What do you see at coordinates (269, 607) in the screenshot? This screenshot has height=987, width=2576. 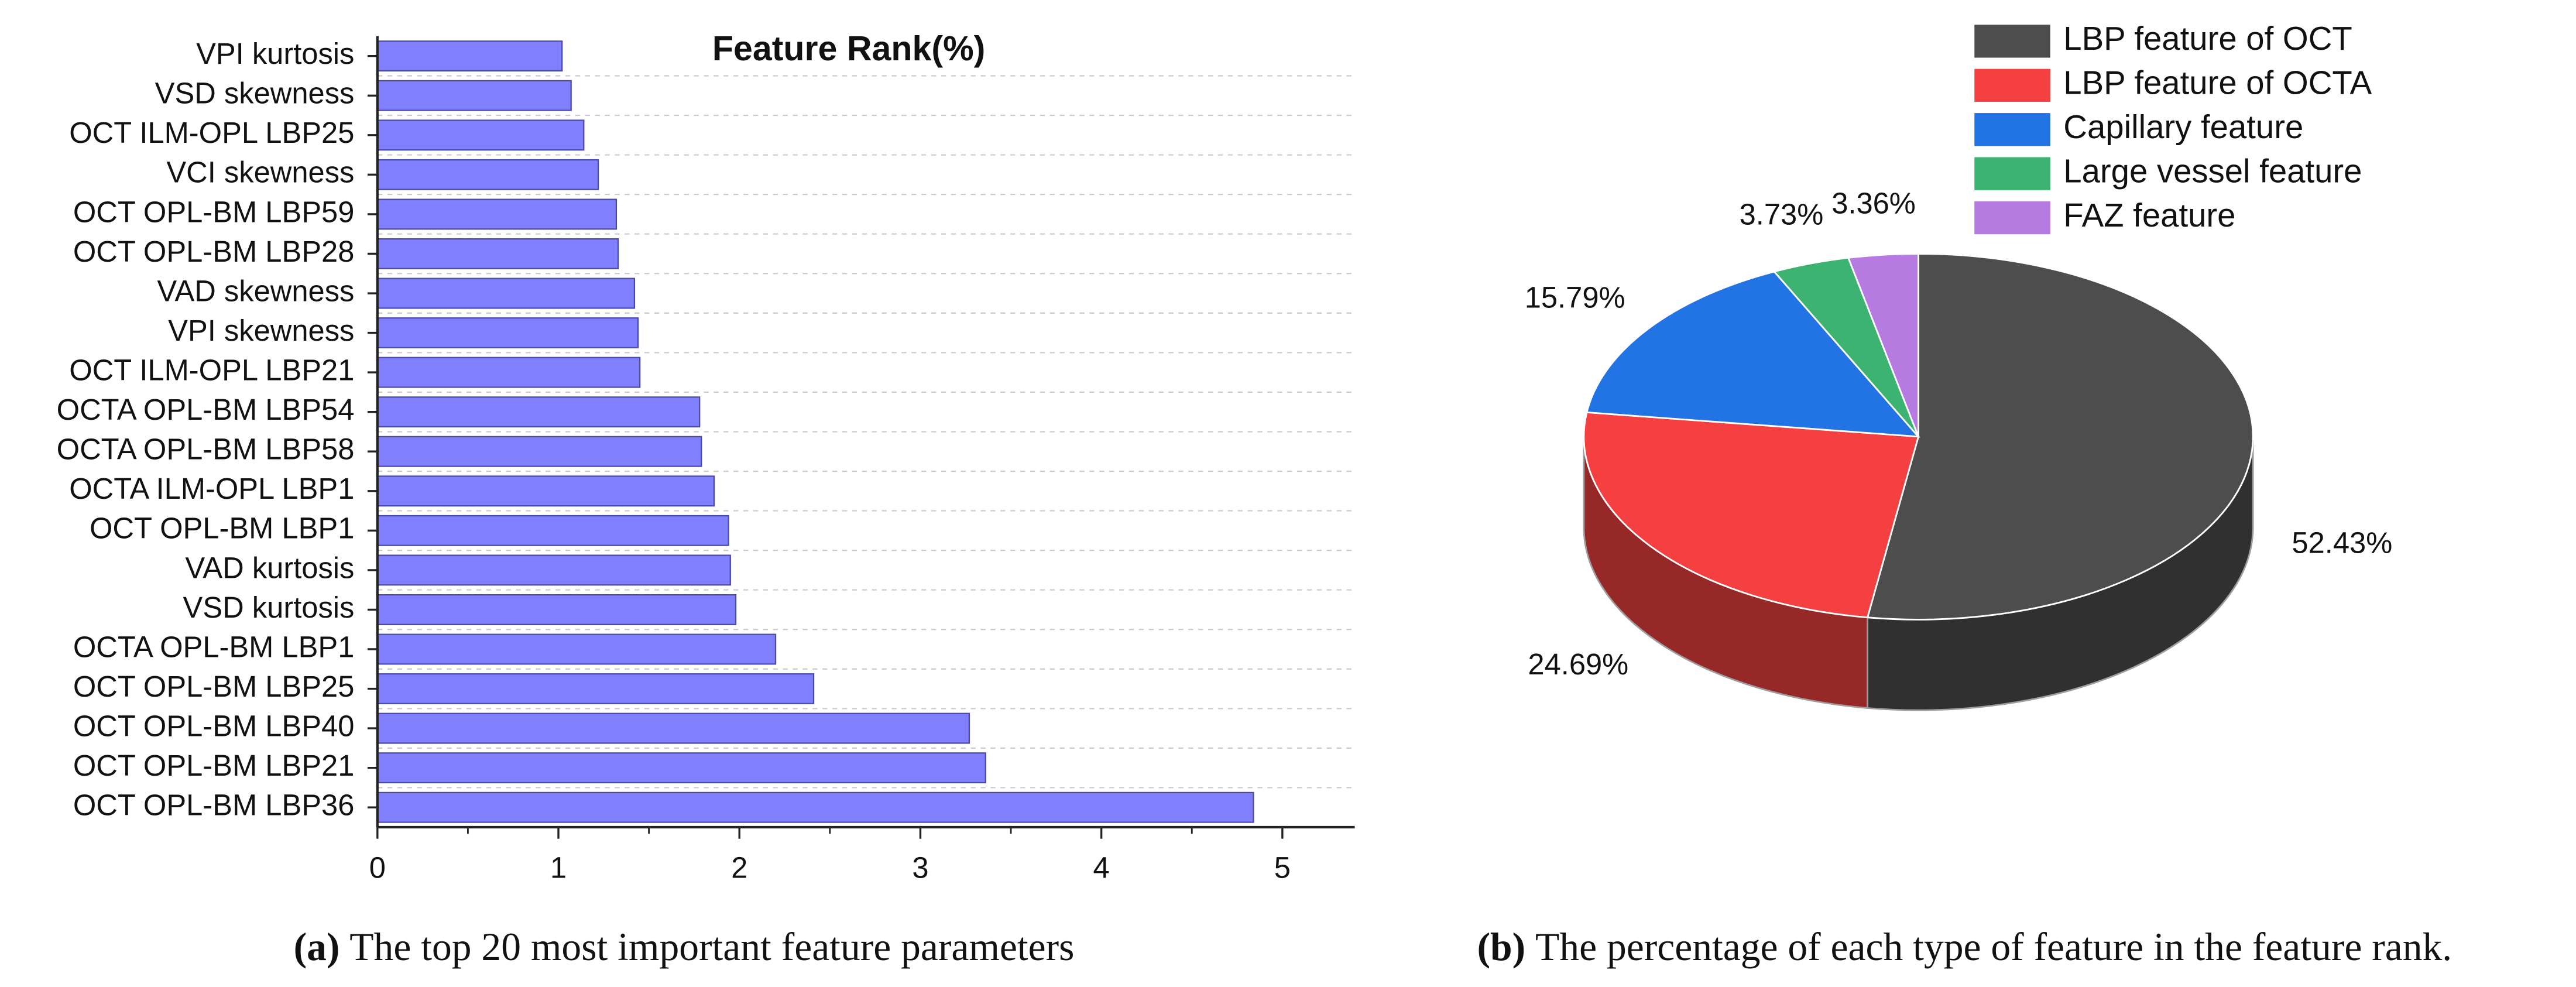 I see `y-tick-label: VSD kurtosis` at bounding box center [269, 607].